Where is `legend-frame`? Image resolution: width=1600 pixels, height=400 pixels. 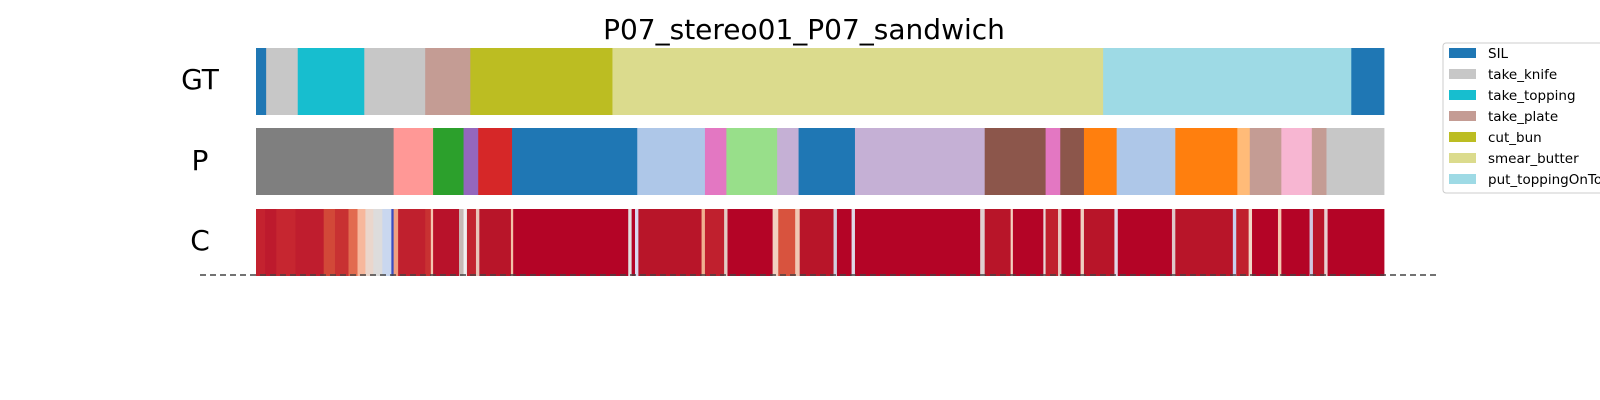 legend-frame is located at coordinates (1521, 118).